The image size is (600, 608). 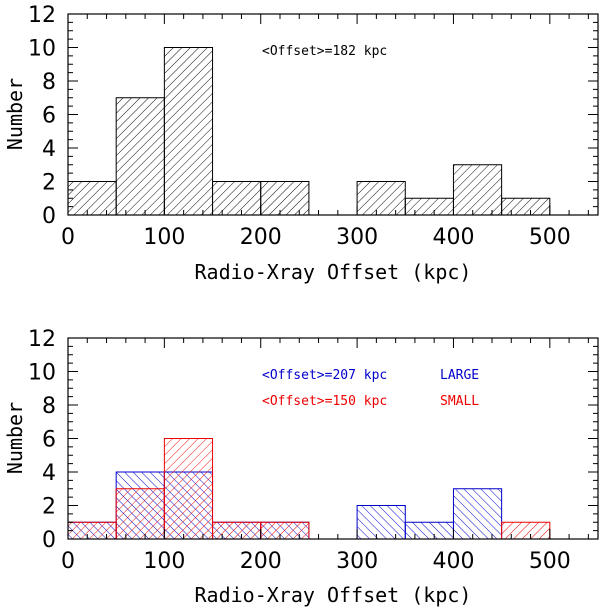 I want to click on top-mean-offset-annotation: <Offset>=182 kpc, so click(x=324, y=51).